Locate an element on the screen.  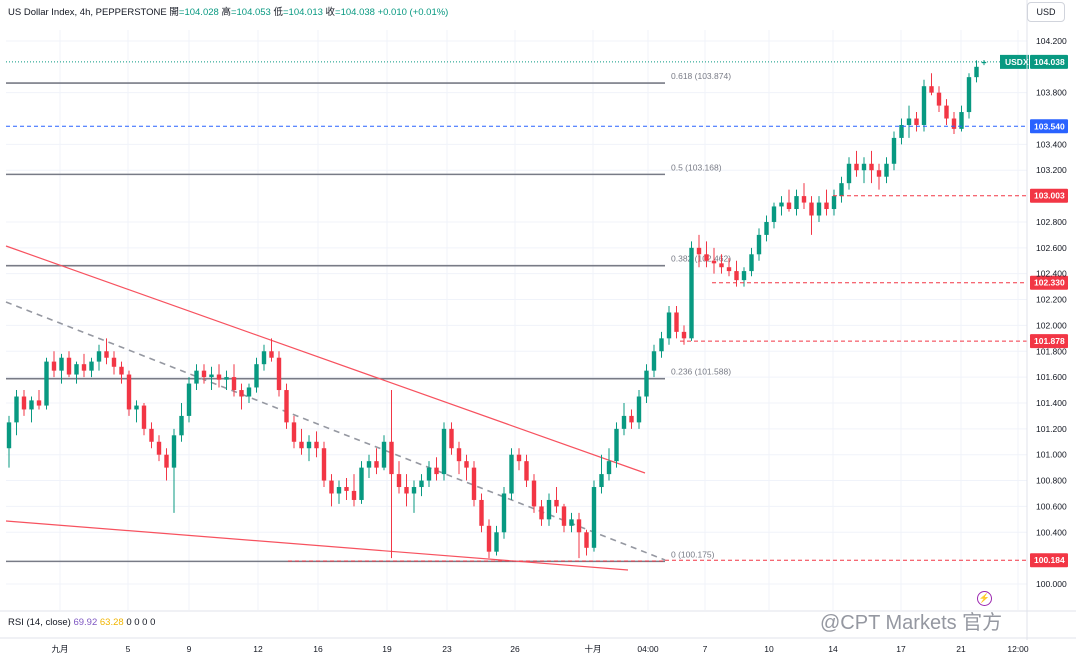
x-tick-label: 9 is located at coordinates (189, 649).